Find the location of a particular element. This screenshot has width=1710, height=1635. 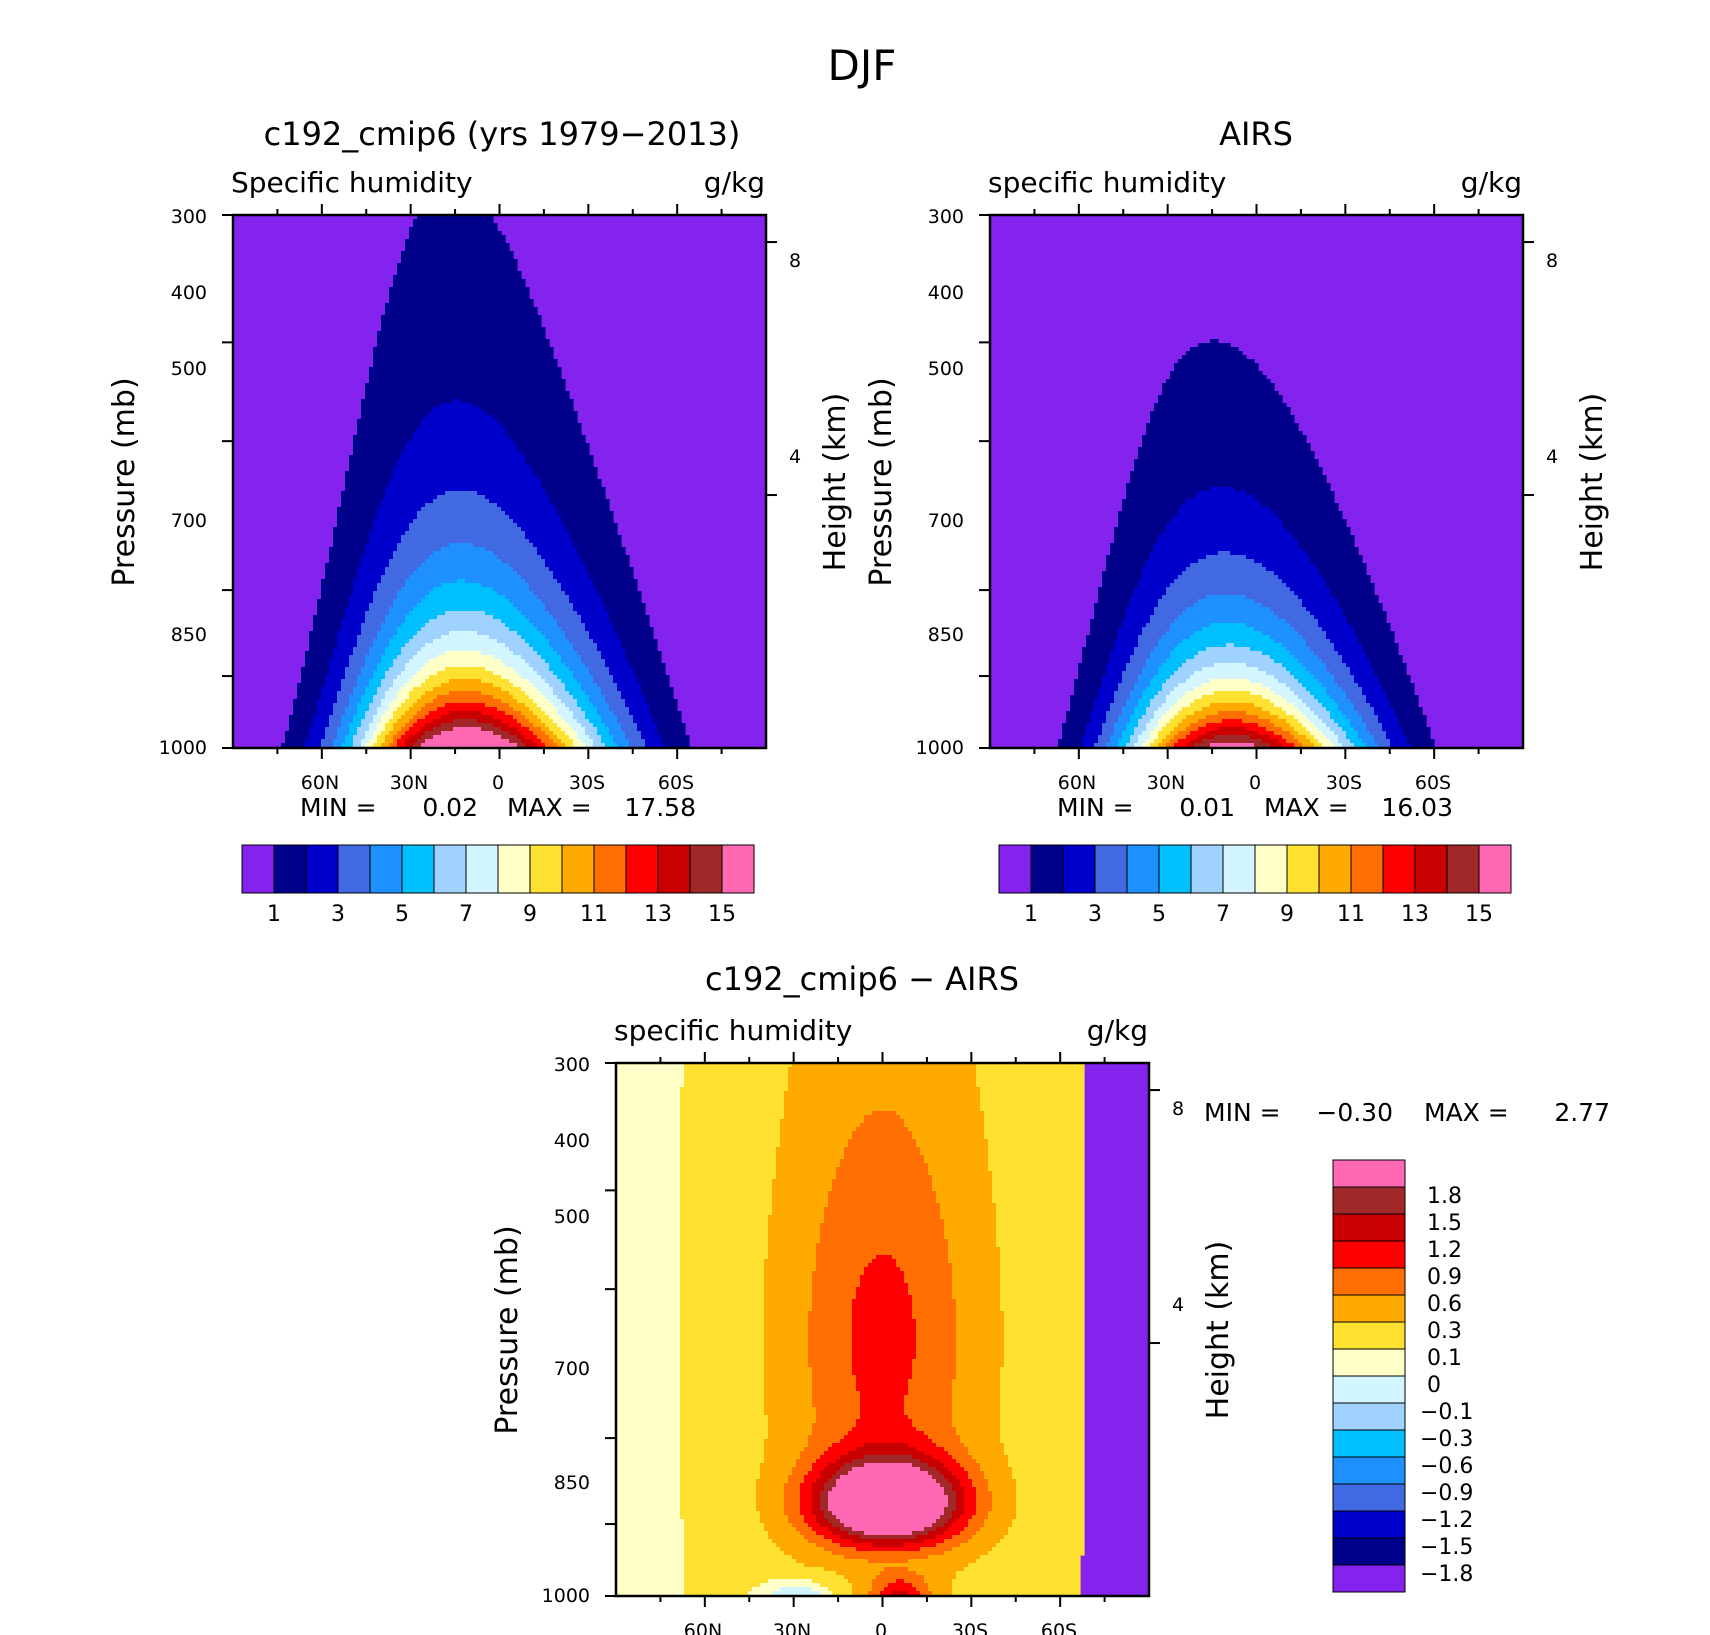

x-tick-label: 60S is located at coordinates (1059, 1627).